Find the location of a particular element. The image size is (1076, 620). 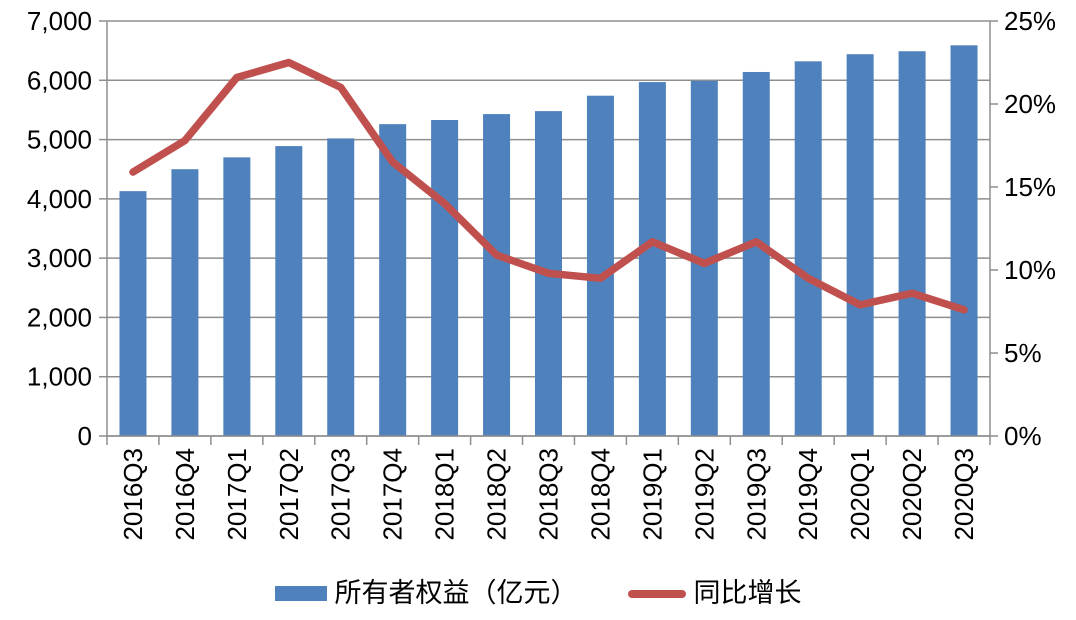

bar-series-label: 所有者权益（亿元） is located at coordinates (456, 593).